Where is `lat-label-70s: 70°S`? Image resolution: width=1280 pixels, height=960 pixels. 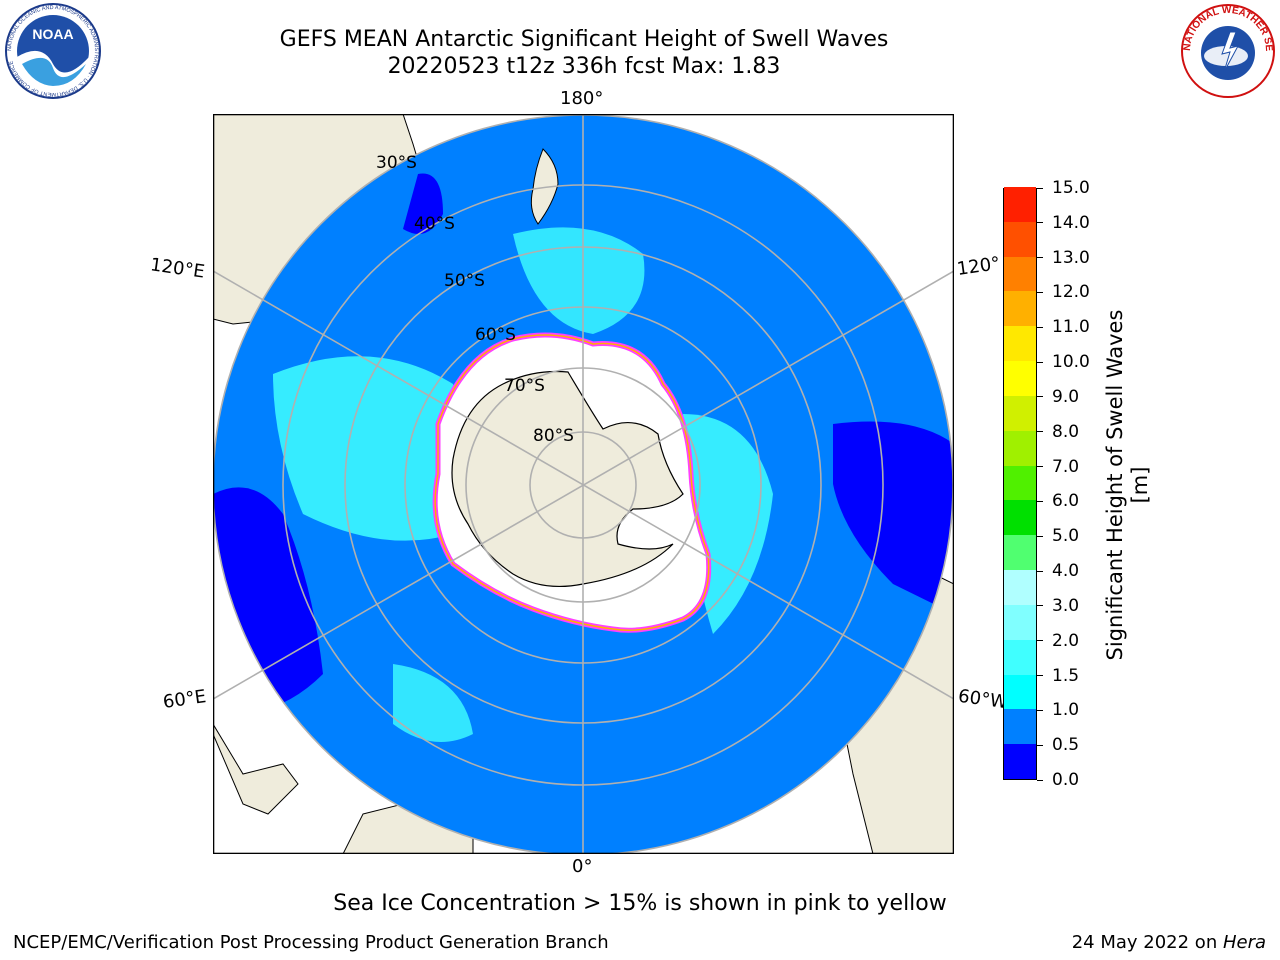 lat-label-70s: 70°S is located at coordinates (524, 386).